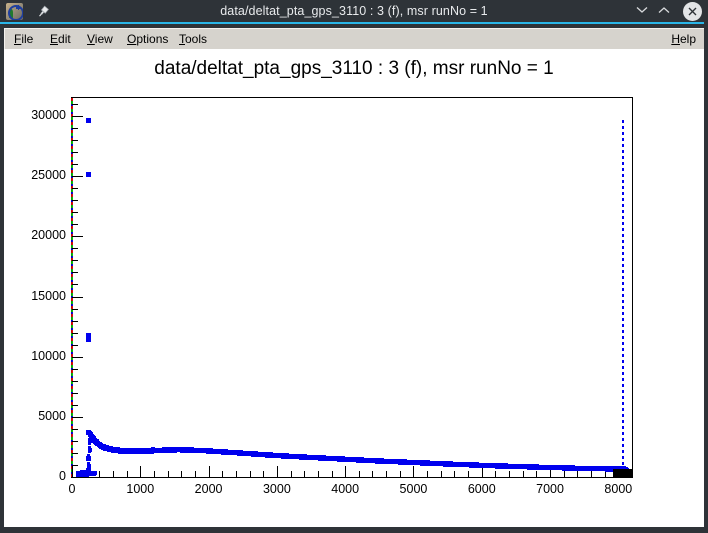 Image resolution: width=708 pixels, height=533 pixels. I want to click on close-button, so click(692, 11).